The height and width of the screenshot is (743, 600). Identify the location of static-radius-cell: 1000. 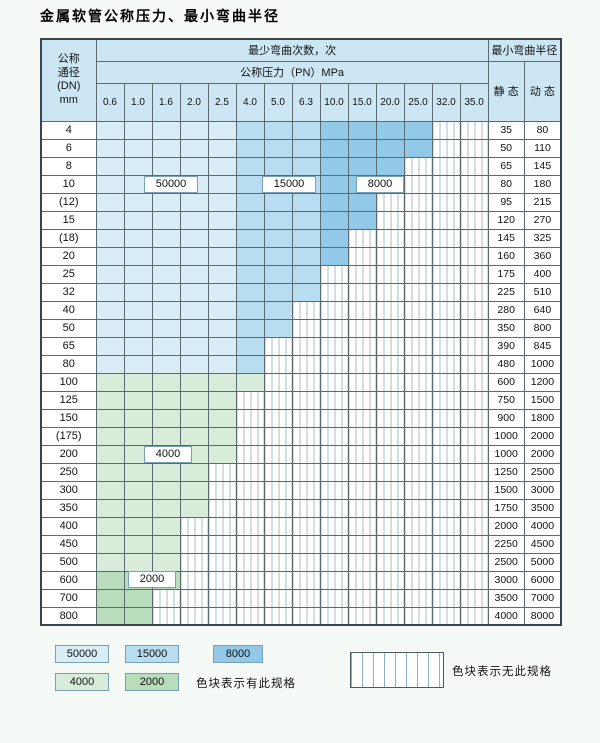
(506, 454).